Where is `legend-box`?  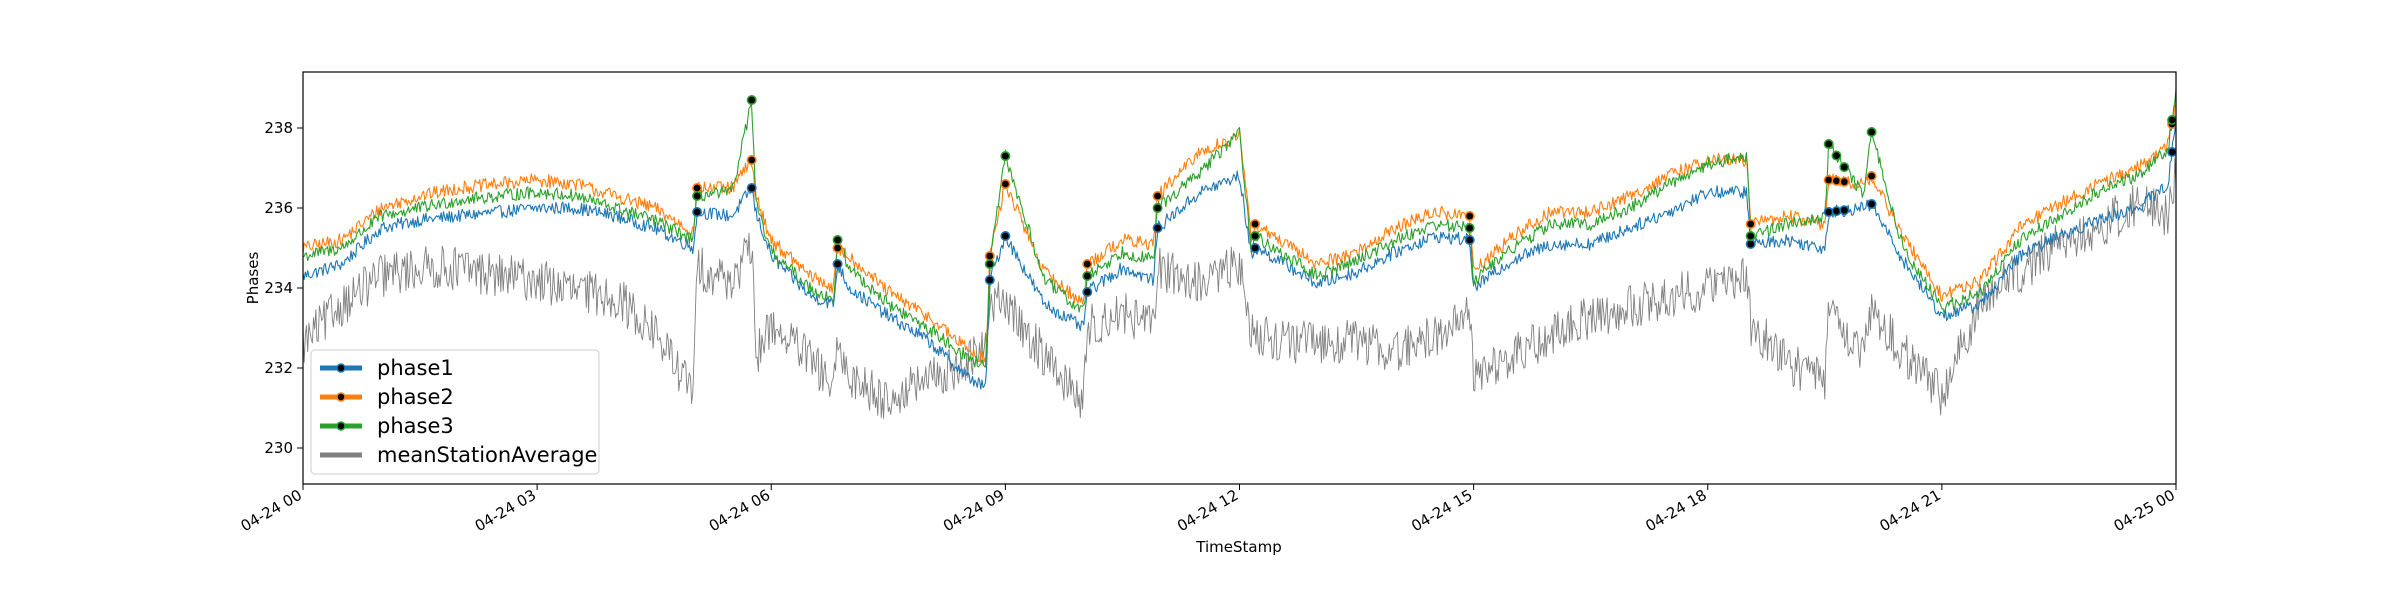
legend-box is located at coordinates (455, 412).